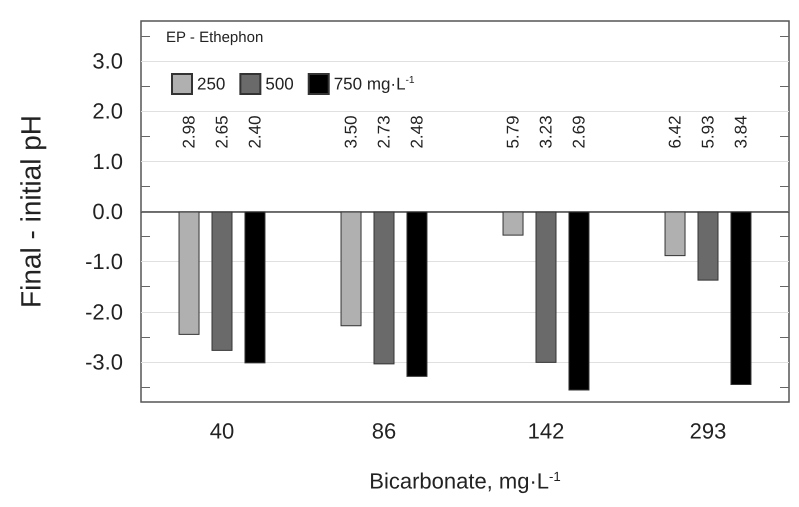  What do you see at coordinates (416, 132) in the screenshot?
I see `annotation: 2.48` at bounding box center [416, 132].